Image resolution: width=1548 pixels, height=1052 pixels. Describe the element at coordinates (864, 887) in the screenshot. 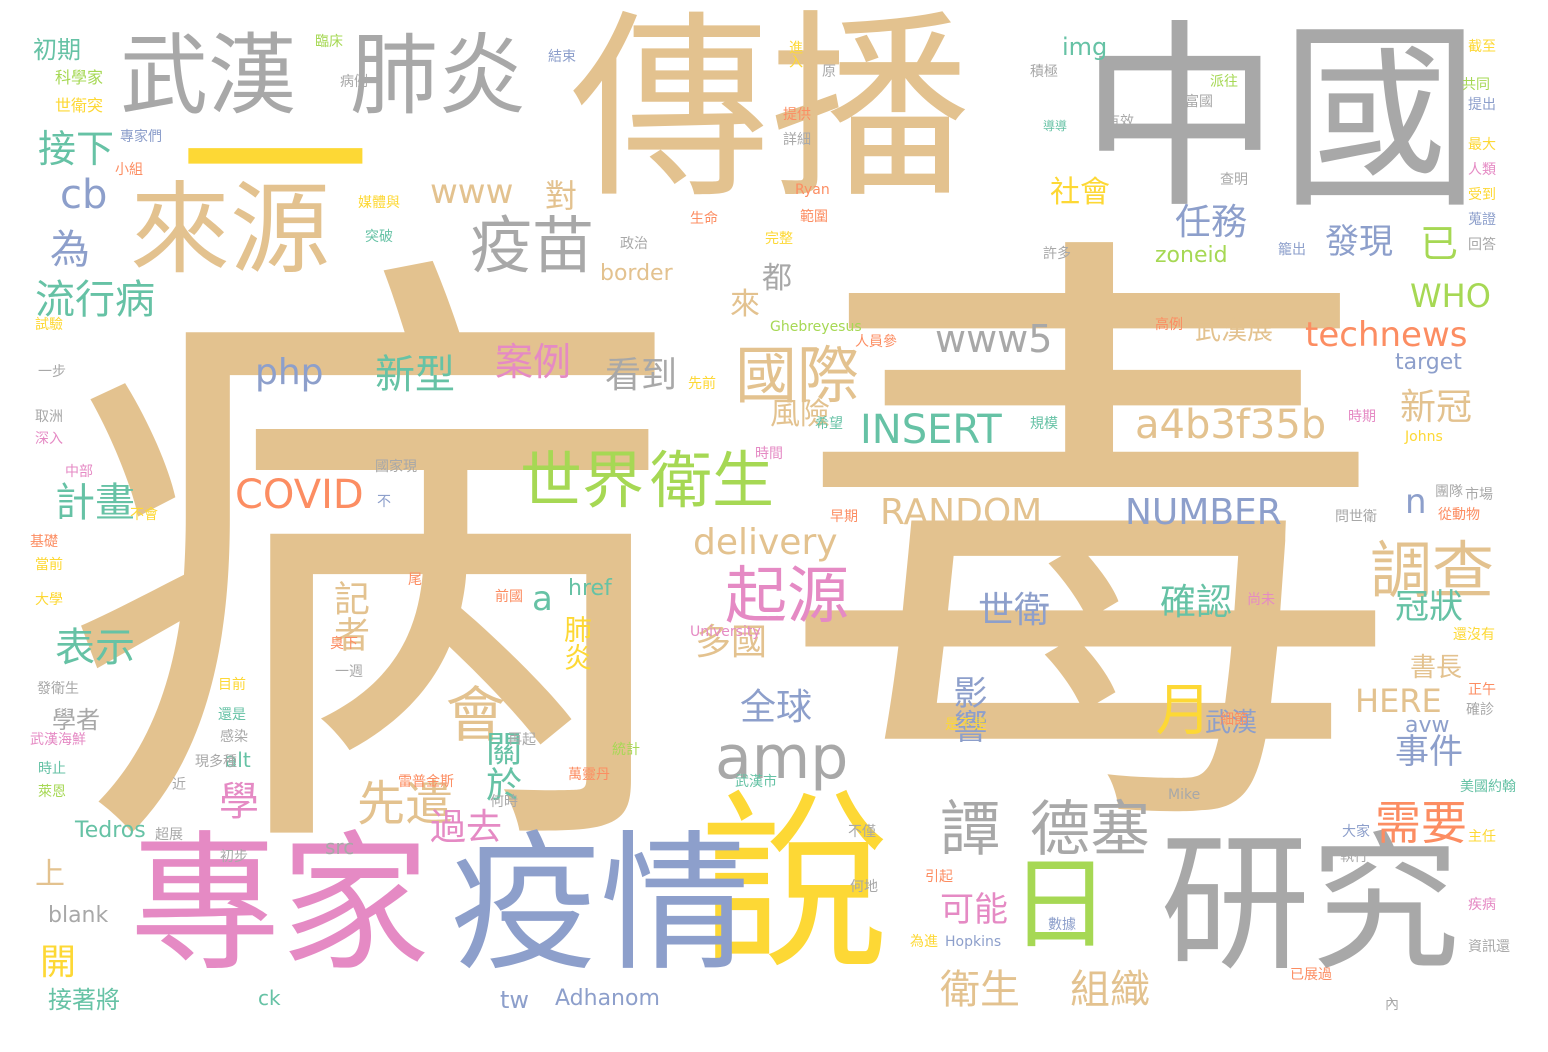

I see `word-179: 何地` at that location.